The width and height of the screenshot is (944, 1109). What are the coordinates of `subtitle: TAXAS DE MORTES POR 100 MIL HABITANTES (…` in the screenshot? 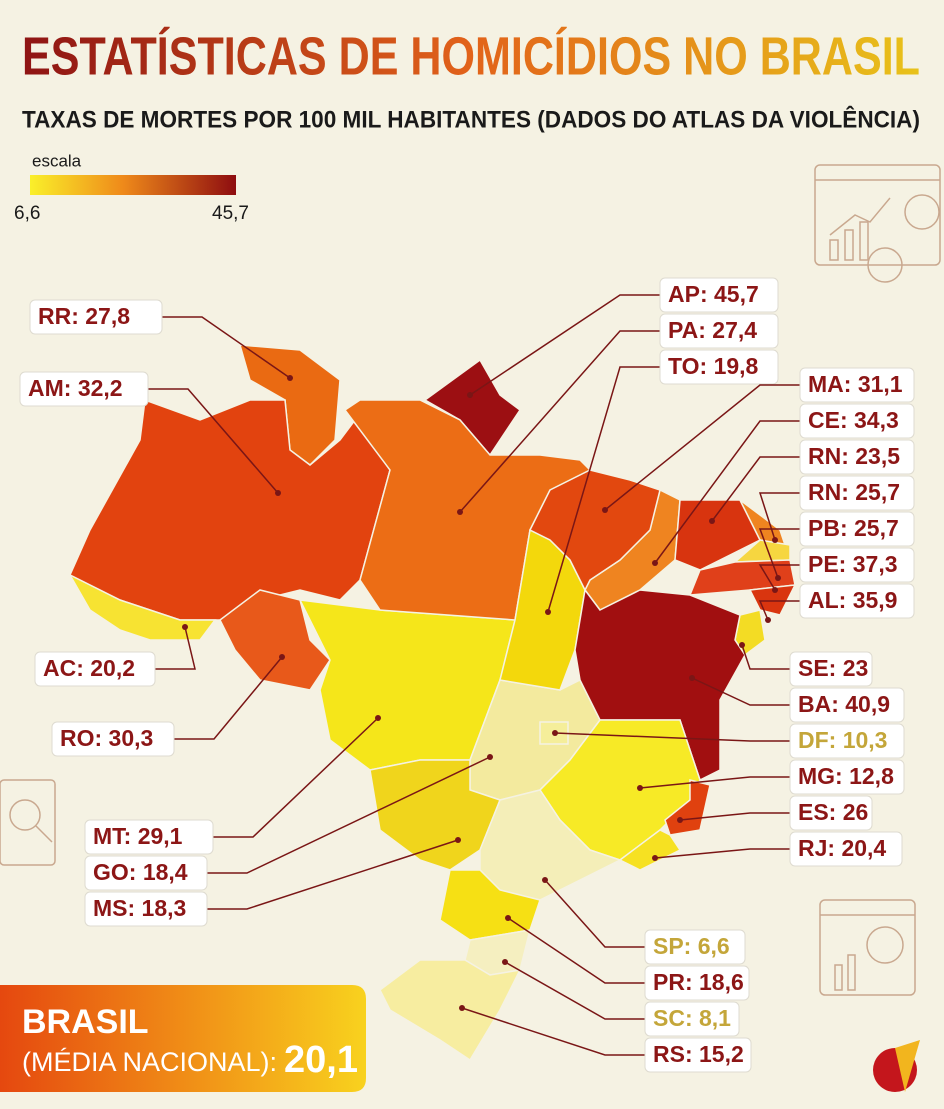 It's located at (471, 119).